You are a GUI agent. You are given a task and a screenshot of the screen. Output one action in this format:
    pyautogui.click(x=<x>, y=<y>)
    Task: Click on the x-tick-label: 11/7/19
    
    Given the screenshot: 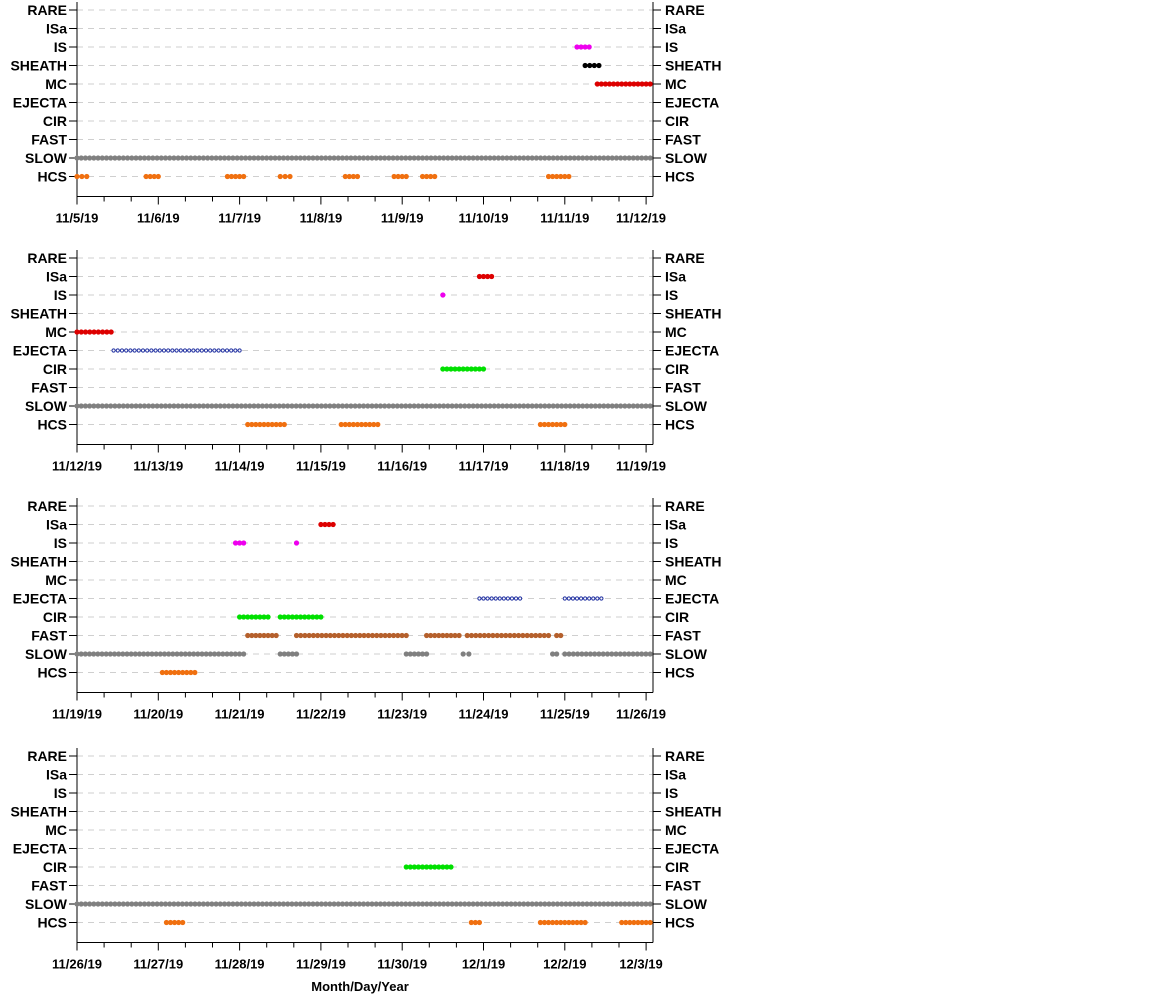 What is the action you would take?
    pyautogui.click(x=239, y=218)
    